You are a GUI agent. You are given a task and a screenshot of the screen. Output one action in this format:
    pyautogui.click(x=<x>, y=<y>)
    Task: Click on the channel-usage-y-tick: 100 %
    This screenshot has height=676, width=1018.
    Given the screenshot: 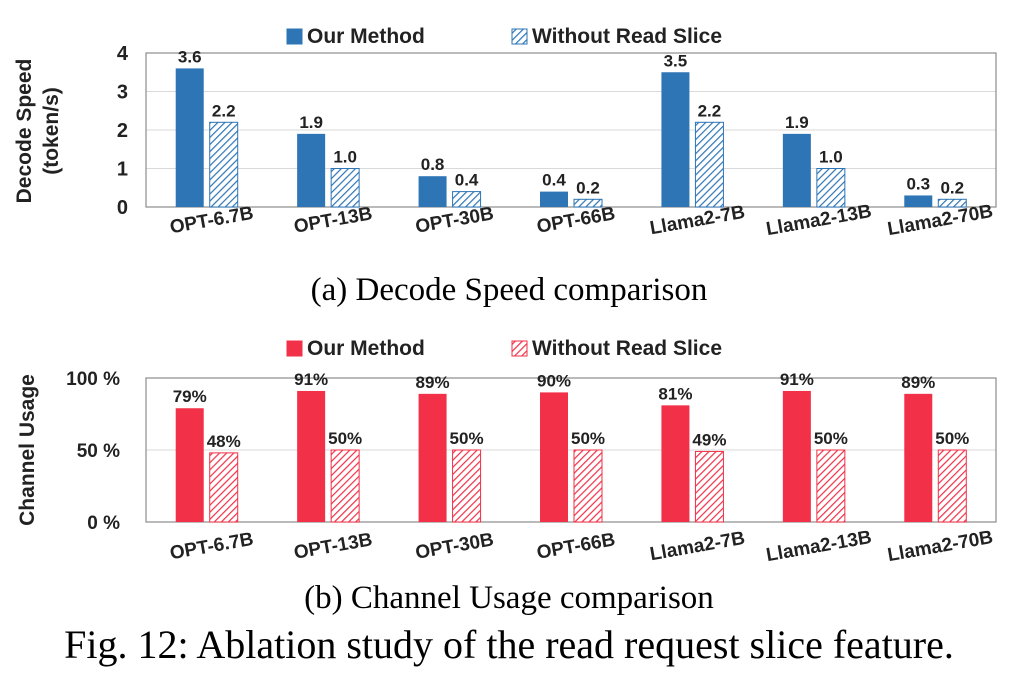 What is the action you would take?
    pyautogui.click(x=93, y=379)
    